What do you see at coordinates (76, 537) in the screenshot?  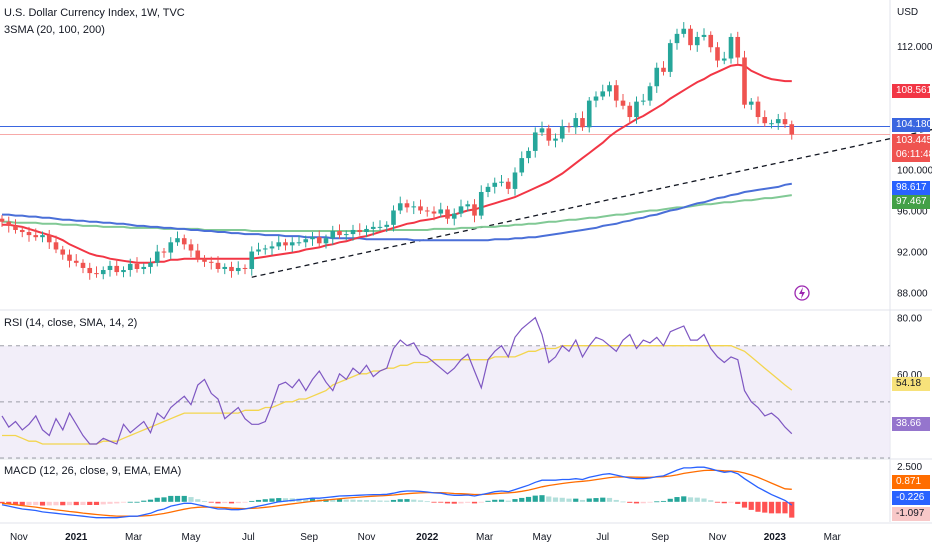 I see `time-axis-label: 2021` at bounding box center [76, 537].